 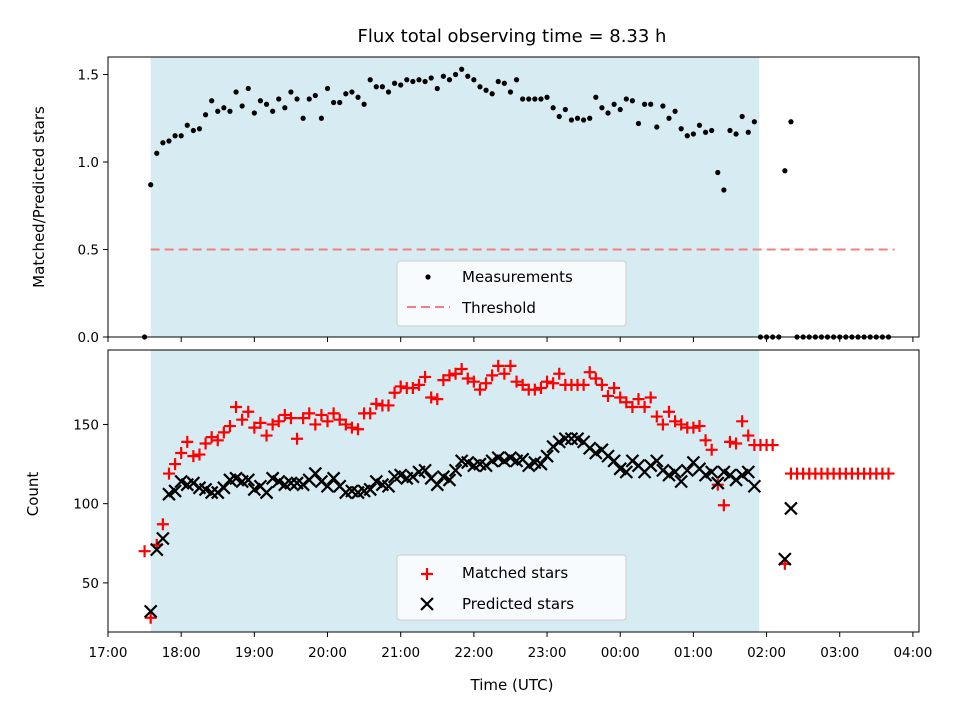 What do you see at coordinates (511, 293) in the screenshot?
I see `legend-top: Measurements Threshold` at bounding box center [511, 293].